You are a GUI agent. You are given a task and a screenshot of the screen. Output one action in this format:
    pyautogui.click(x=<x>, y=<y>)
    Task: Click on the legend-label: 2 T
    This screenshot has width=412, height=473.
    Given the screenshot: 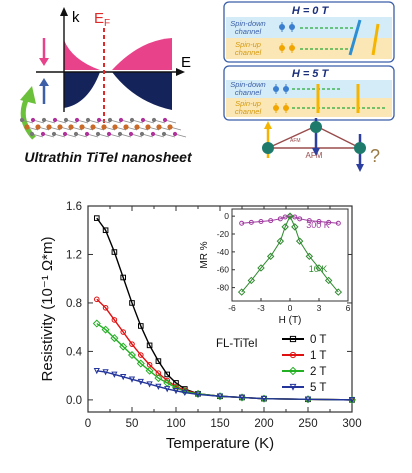 What is the action you would take?
    pyautogui.click(x=318, y=372)
    